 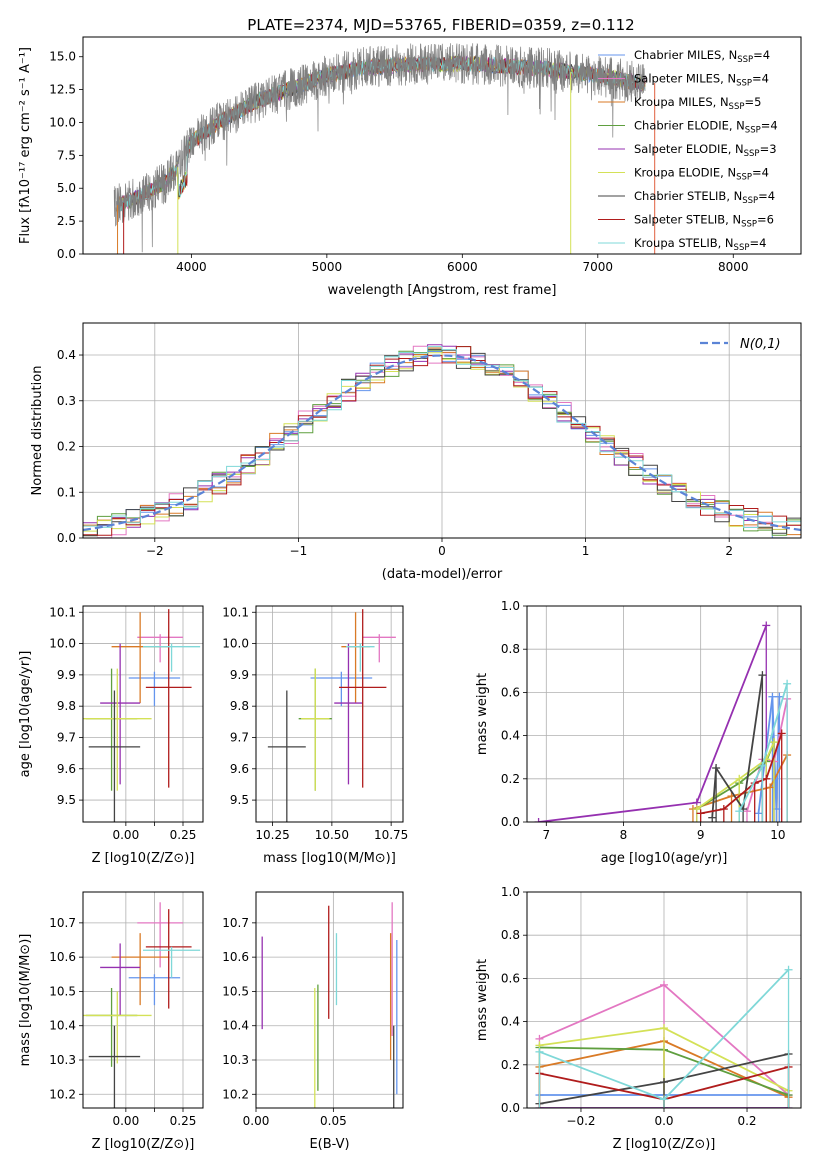 I want to click on legend-entry: Kroupa STELIB, NSSP=4, so click(x=700, y=244).